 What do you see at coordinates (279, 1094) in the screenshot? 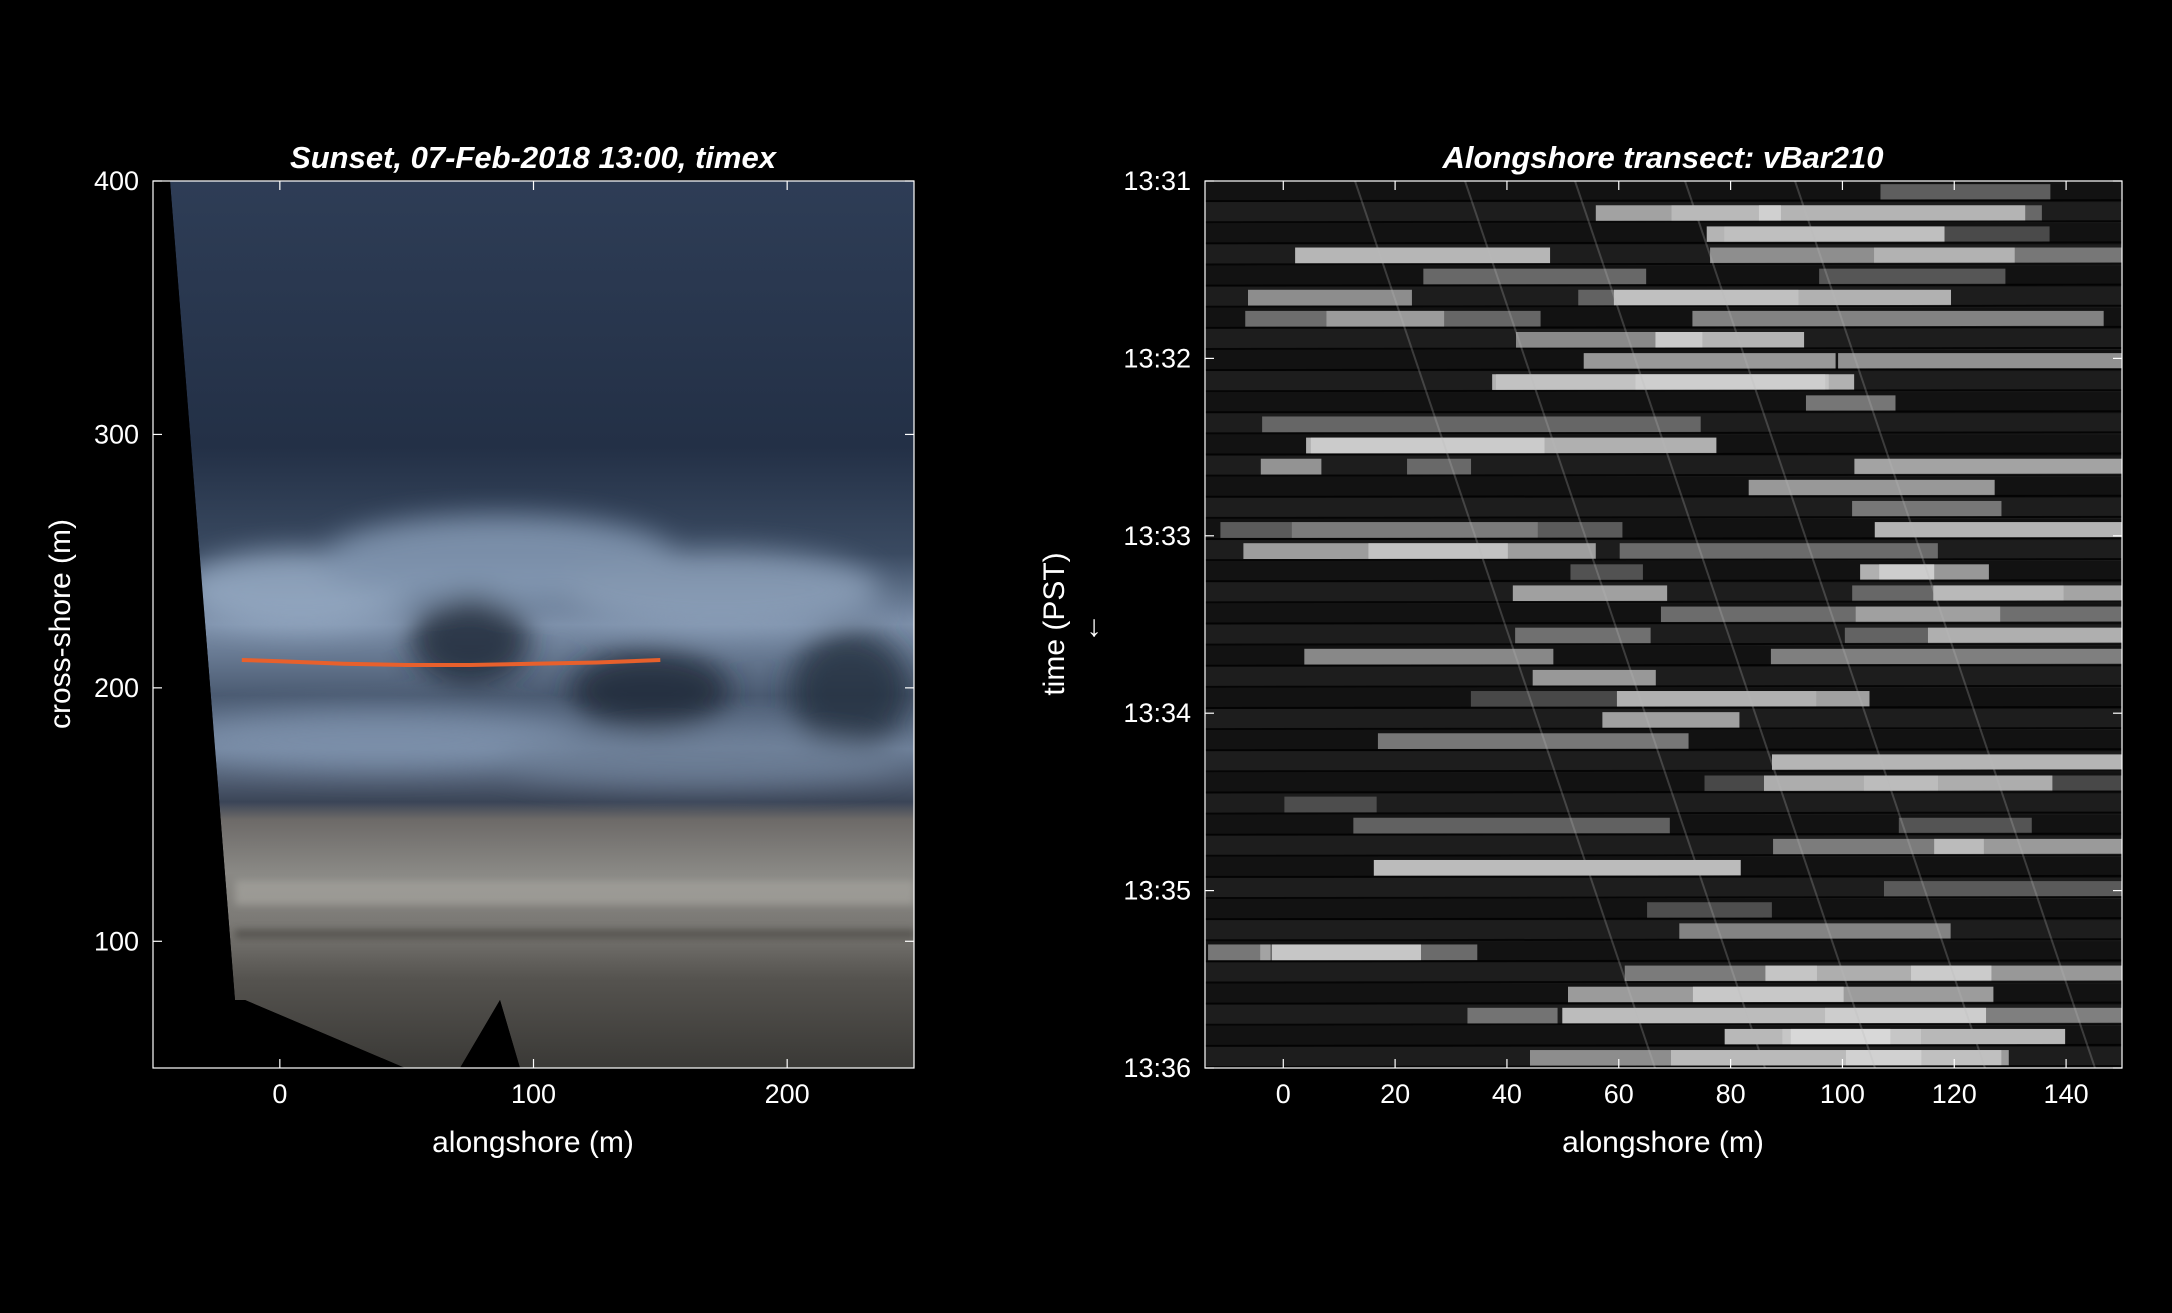
I see `left-xtick-label: 0` at bounding box center [279, 1094].